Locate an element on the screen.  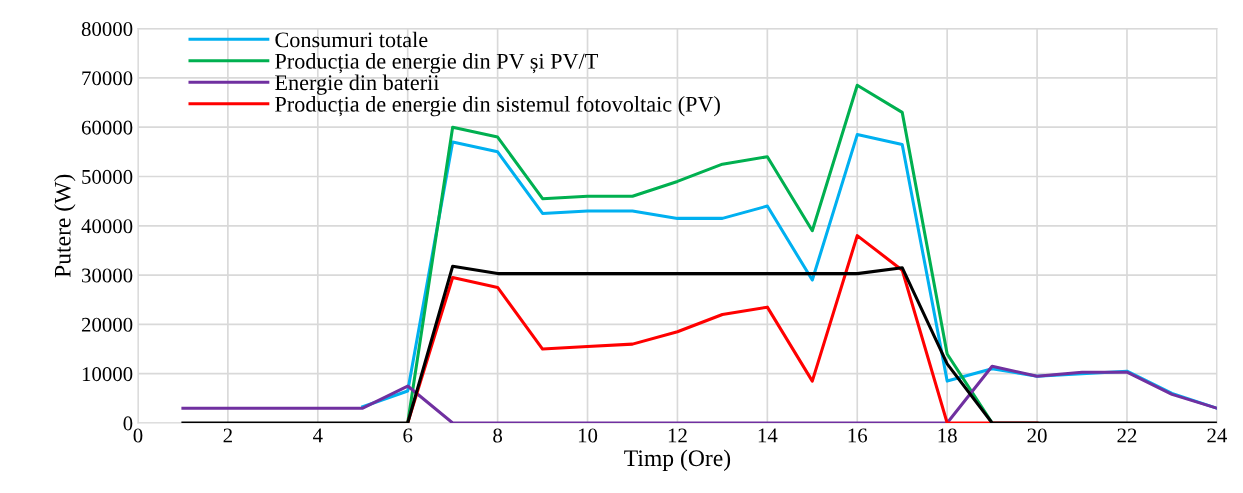
y-axis-title: Putere (W) is located at coordinates (65, 226).